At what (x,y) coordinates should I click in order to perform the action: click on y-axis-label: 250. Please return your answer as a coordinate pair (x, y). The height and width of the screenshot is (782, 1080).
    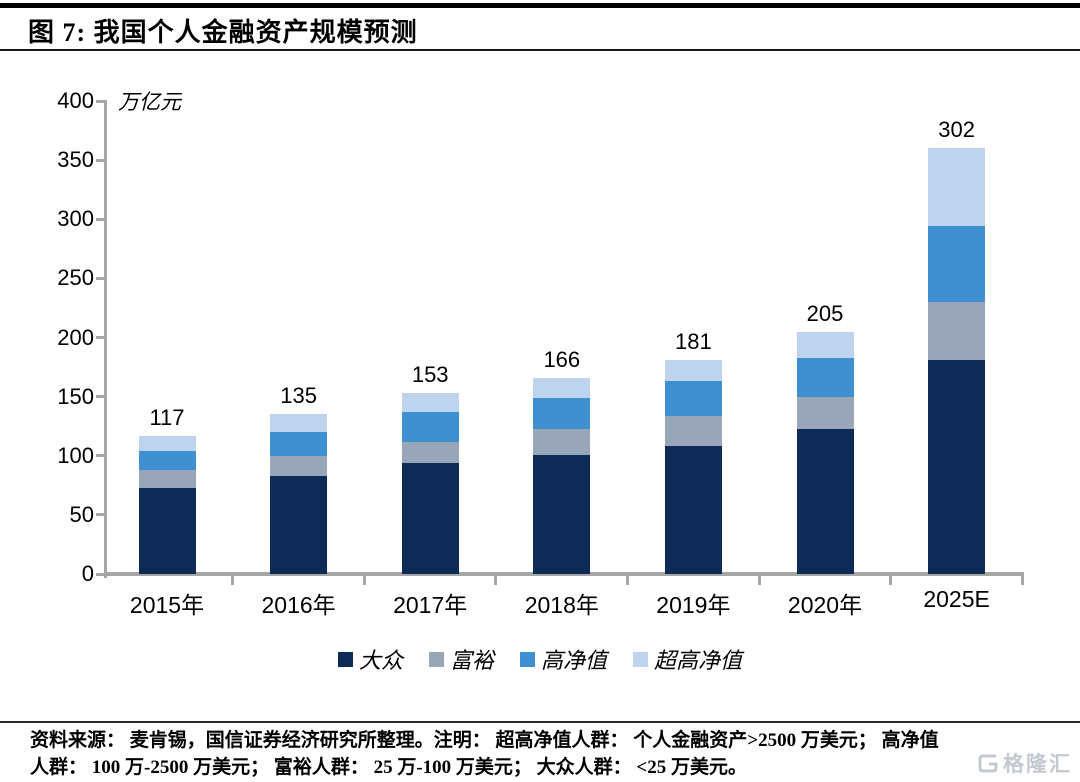
    Looking at the image, I should click on (75, 278).